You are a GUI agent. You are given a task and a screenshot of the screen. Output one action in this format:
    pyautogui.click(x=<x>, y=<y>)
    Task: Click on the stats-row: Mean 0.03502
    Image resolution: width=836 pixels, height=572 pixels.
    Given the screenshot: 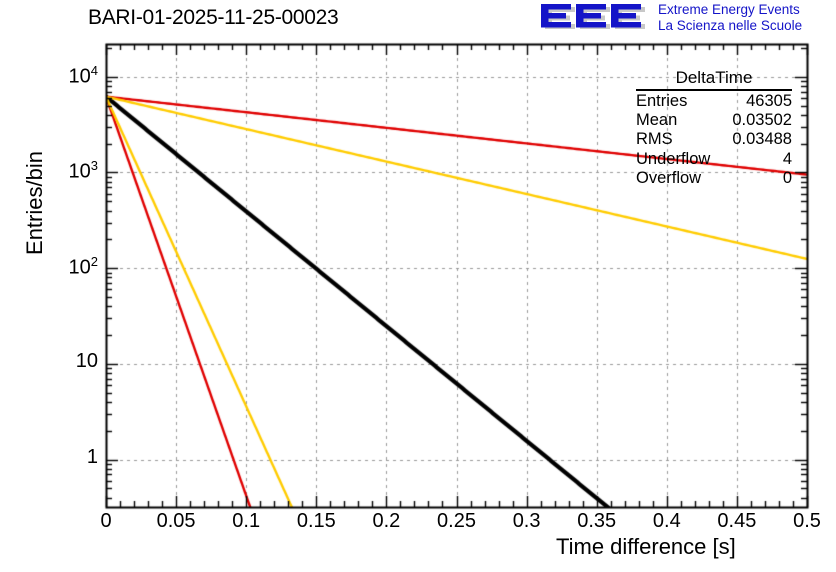 What is the action you would take?
    pyautogui.click(x=714, y=120)
    